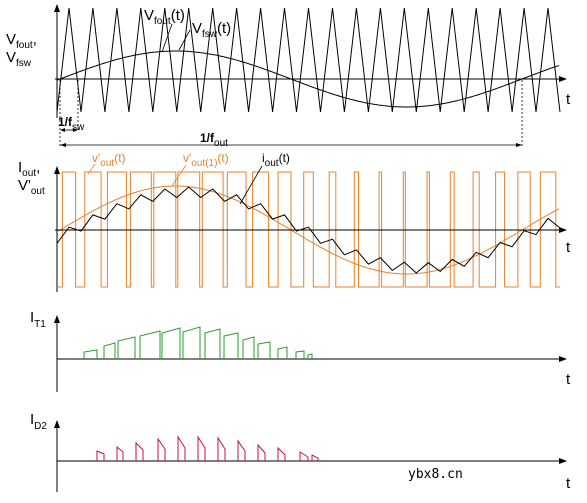 This screenshot has height=503, width=587. Describe the element at coordinates (167, 38) in the screenshot. I see `leader-vfout` at that location.